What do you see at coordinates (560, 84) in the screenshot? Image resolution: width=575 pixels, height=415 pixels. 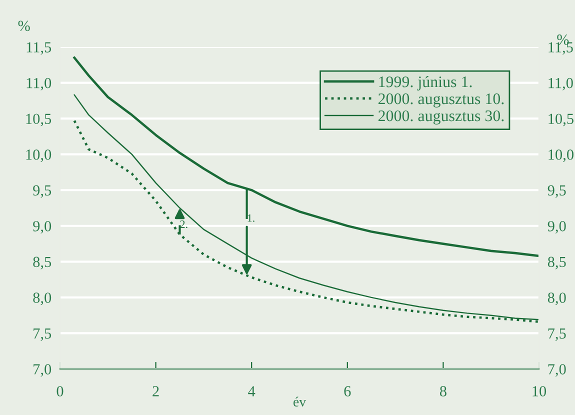 I see `y2-tick-label: 11,0` at bounding box center [560, 84].